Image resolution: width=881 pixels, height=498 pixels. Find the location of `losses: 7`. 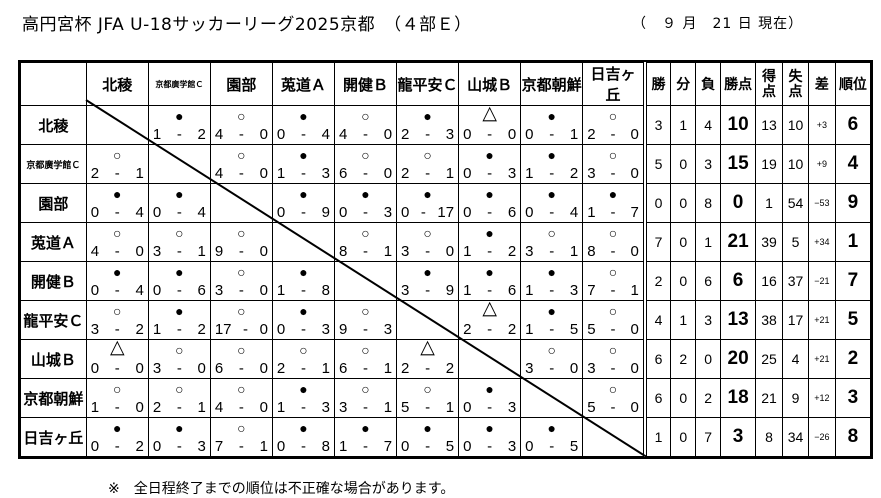

losses: 7 is located at coordinates (708, 437).